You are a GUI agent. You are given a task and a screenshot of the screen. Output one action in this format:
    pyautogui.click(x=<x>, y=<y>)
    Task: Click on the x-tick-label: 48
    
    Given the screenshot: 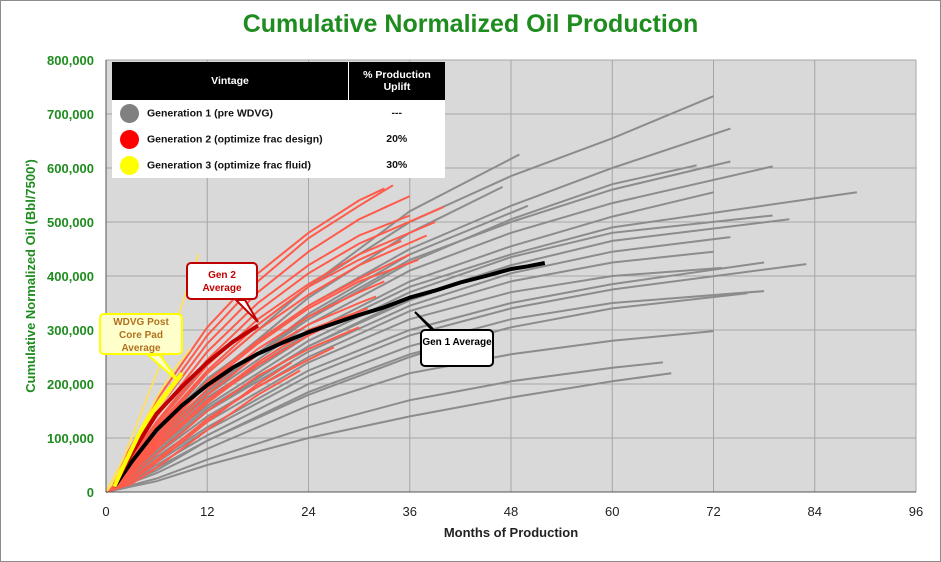 What is the action you would take?
    pyautogui.click(x=511, y=511)
    